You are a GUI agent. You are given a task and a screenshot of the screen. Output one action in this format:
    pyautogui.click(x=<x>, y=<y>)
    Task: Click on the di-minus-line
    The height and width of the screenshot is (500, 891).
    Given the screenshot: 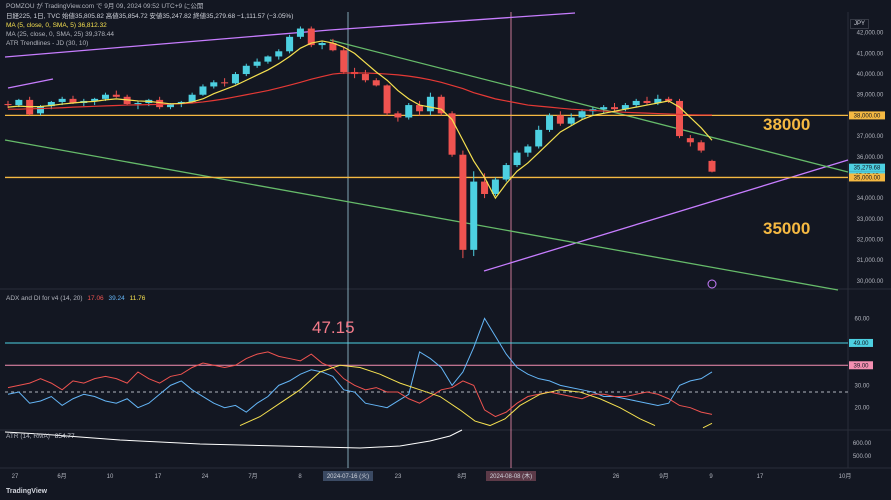 What is the action you would take?
    pyautogui.click(x=360, y=384)
    